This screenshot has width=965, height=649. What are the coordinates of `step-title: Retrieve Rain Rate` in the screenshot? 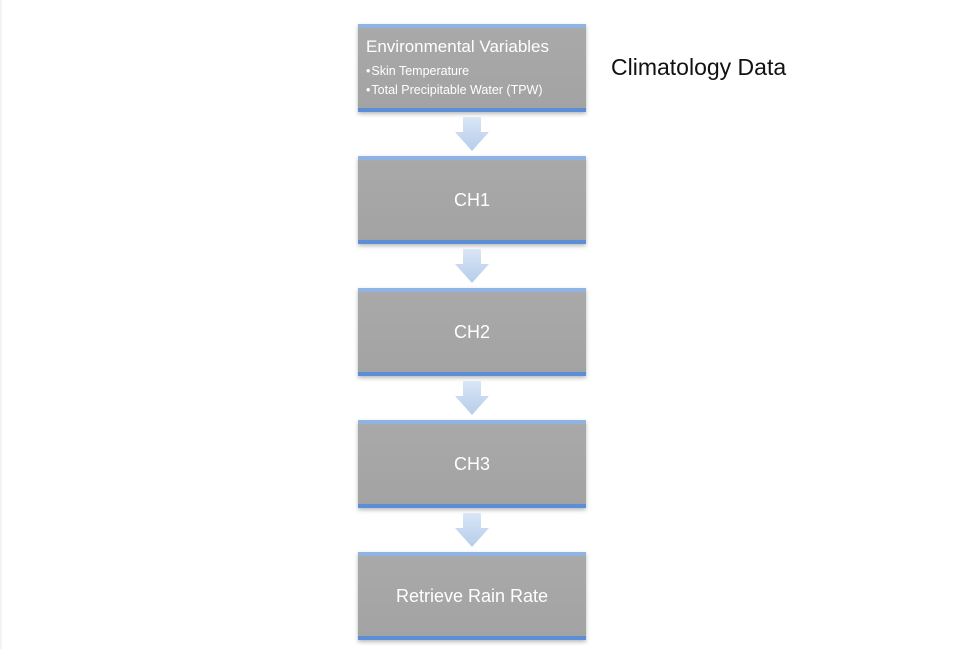 It's located at (472, 595).